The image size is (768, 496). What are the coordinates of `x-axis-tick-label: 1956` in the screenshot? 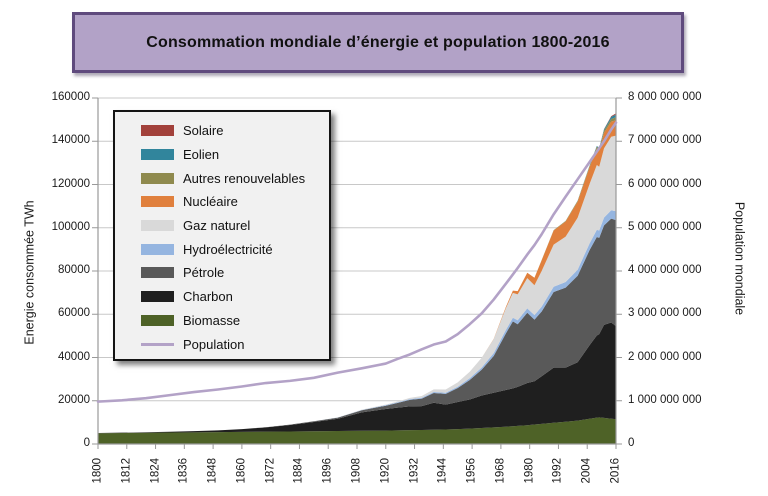 It's located at (471, 470).